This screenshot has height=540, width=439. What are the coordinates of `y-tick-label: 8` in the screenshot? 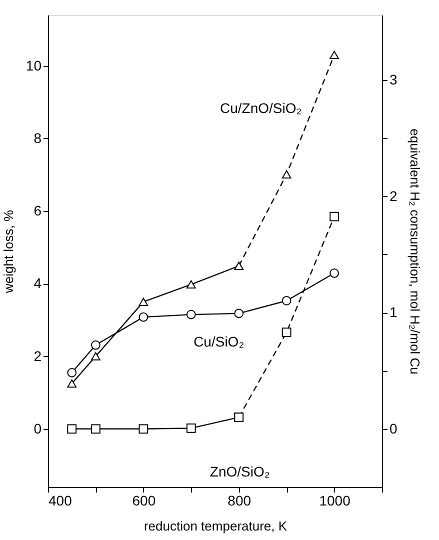 It's located at (38, 138).